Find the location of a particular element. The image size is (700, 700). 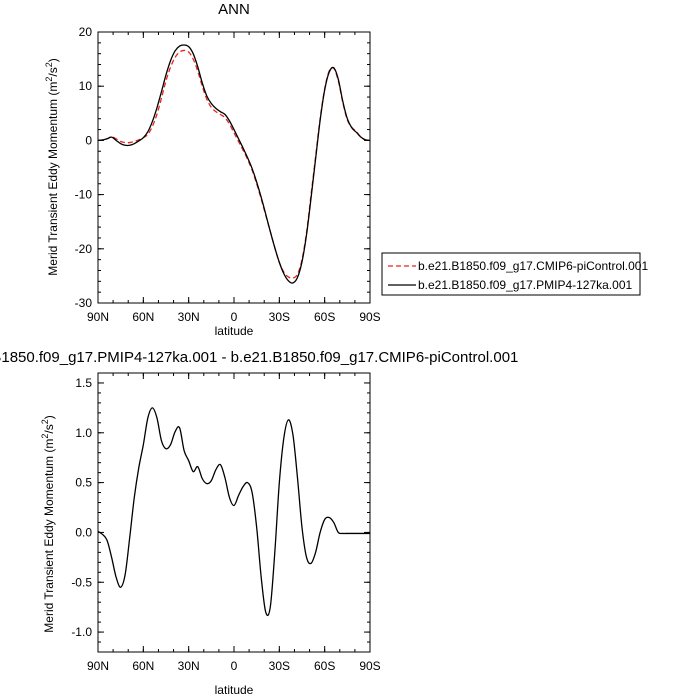

lower-y-tick-label: 0.0 is located at coordinates (83, 532).